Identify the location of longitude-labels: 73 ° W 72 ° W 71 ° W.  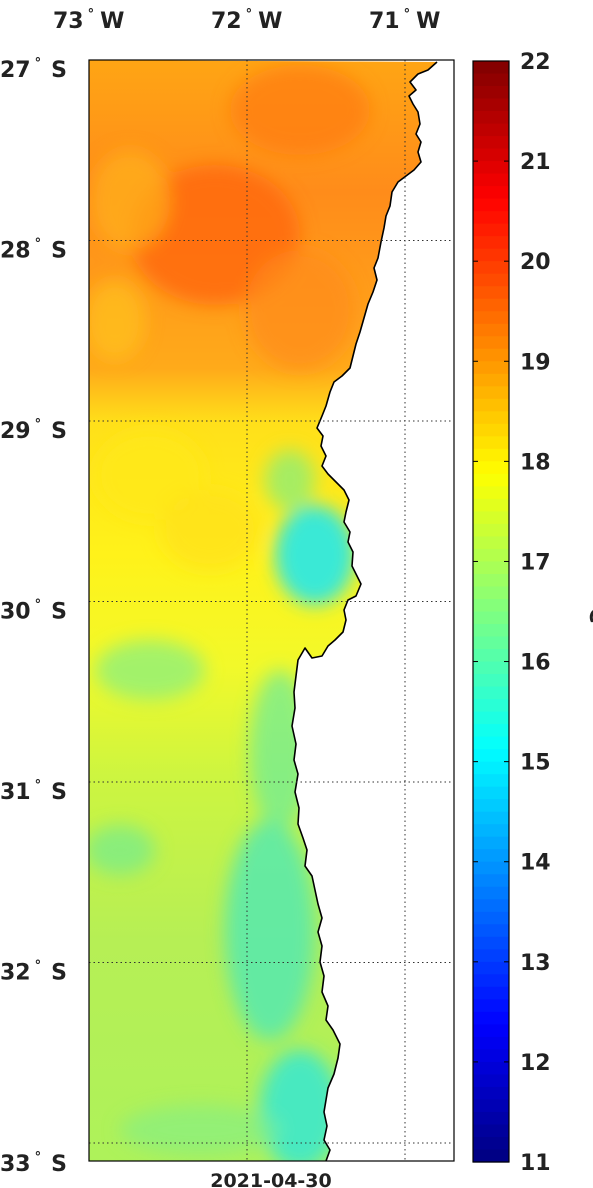
(246, 20).